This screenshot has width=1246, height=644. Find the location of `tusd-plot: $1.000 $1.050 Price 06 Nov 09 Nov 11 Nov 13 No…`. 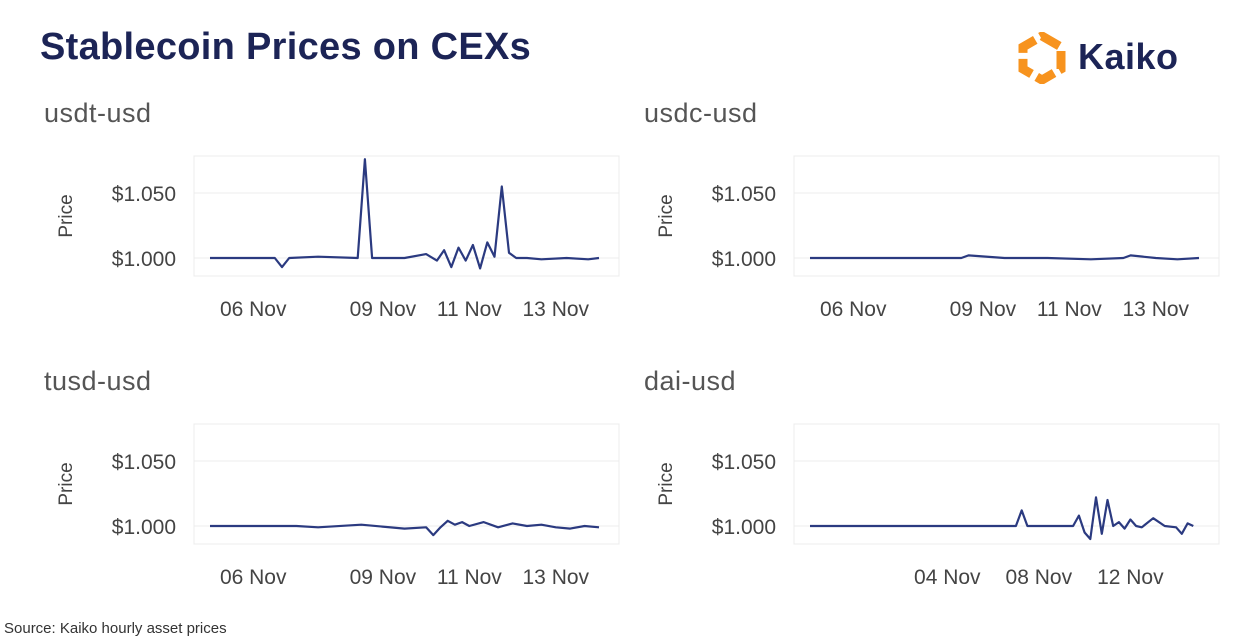

tusd-plot: $1.000 $1.050 Price 06 Nov 09 Nov 11 Nov 13 No… is located at coordinates (338, 506).